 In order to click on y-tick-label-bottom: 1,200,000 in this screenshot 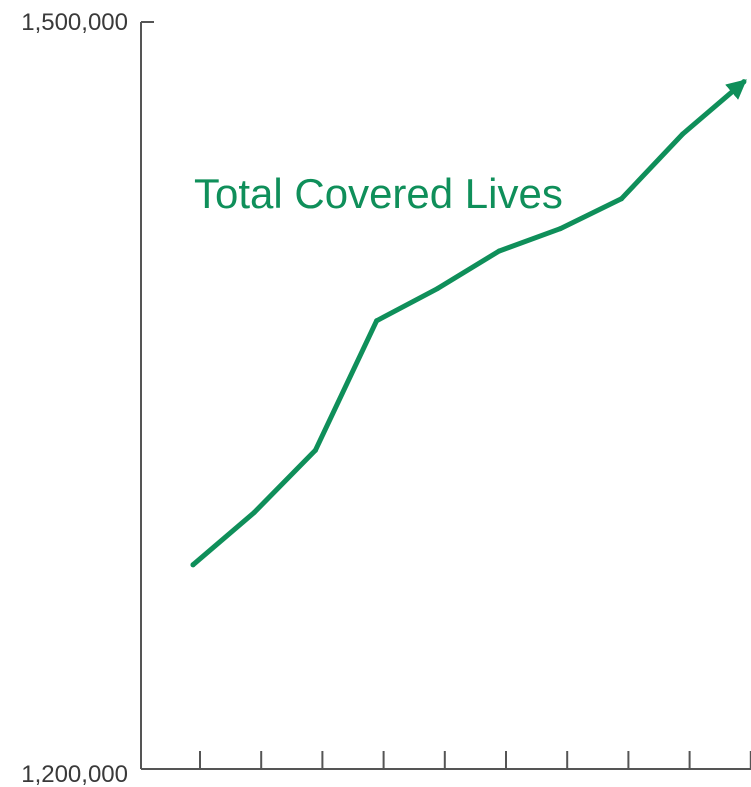, I will do `click(74, 774)`.